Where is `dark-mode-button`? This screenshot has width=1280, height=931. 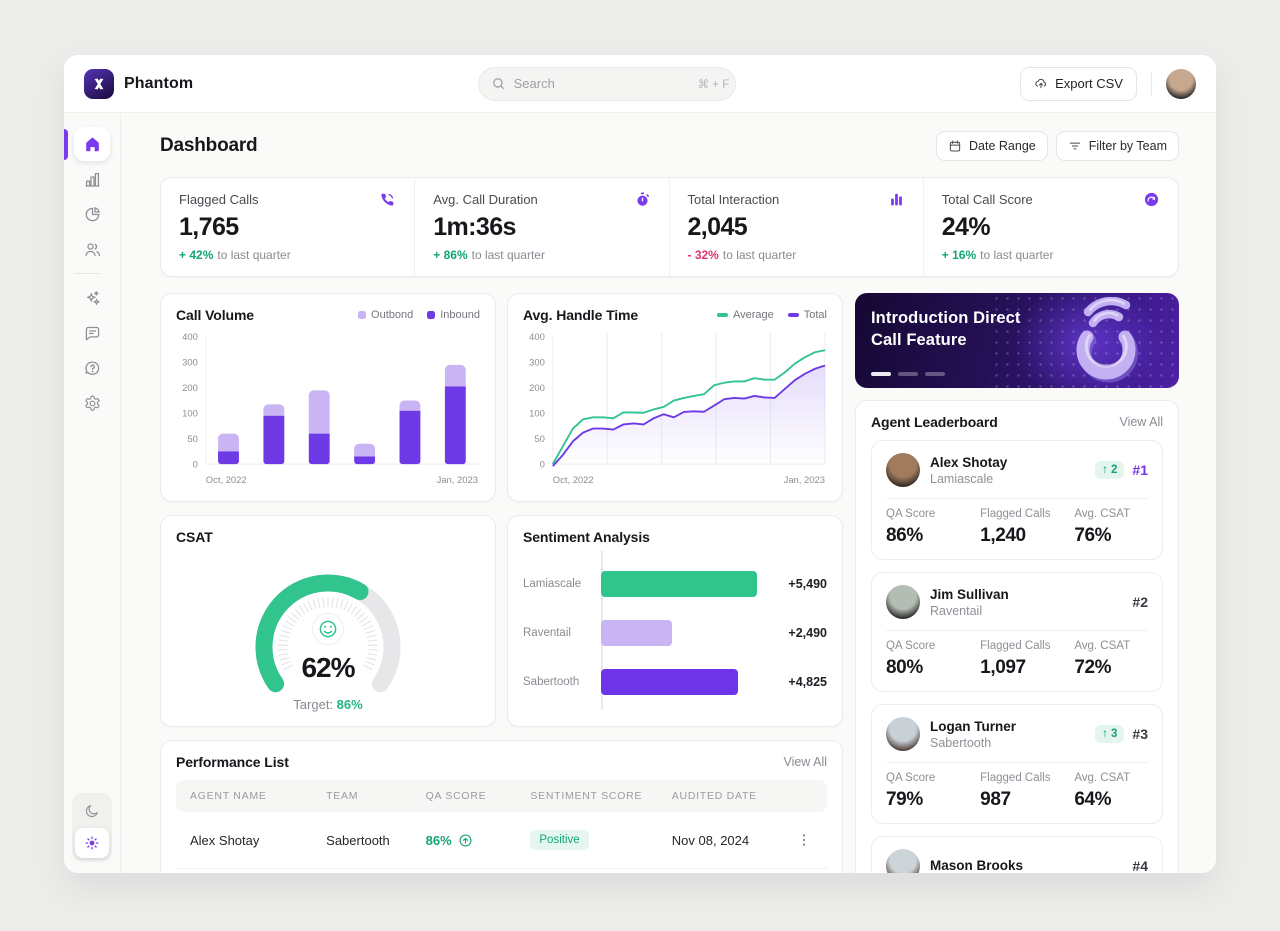
dark-mode-button is located at coordinates (92, 811).